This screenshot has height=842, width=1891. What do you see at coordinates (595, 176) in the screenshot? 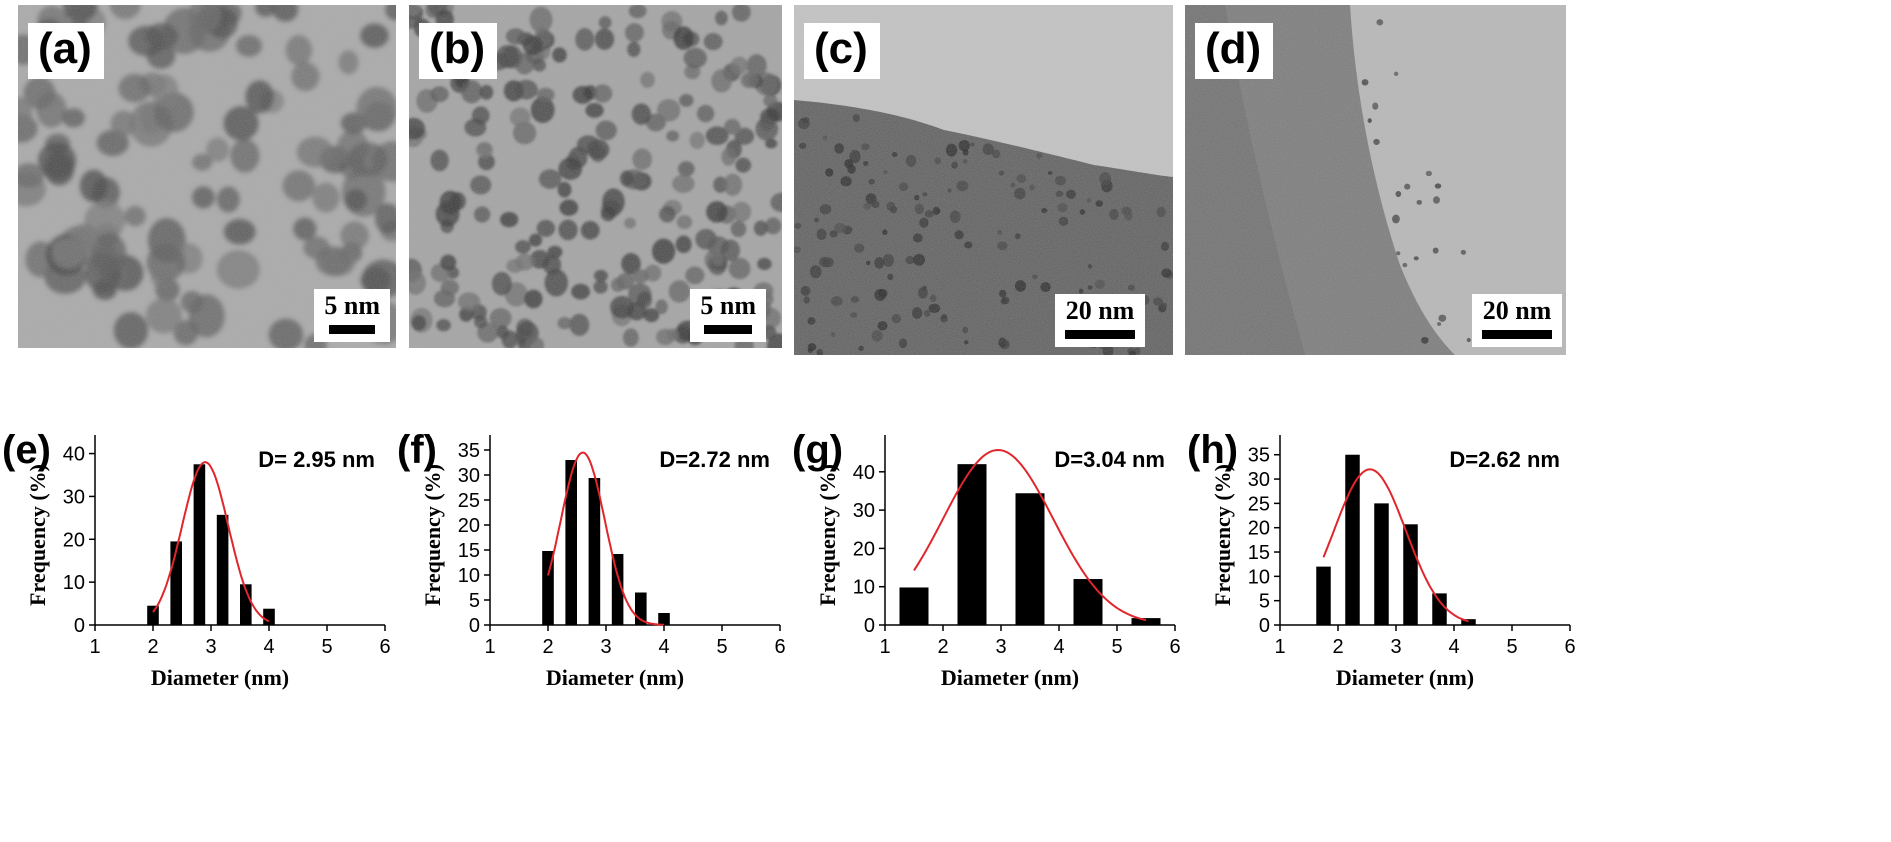
I see `micrograph-b: (b) 5 nm` at bounding box center [595, 176].